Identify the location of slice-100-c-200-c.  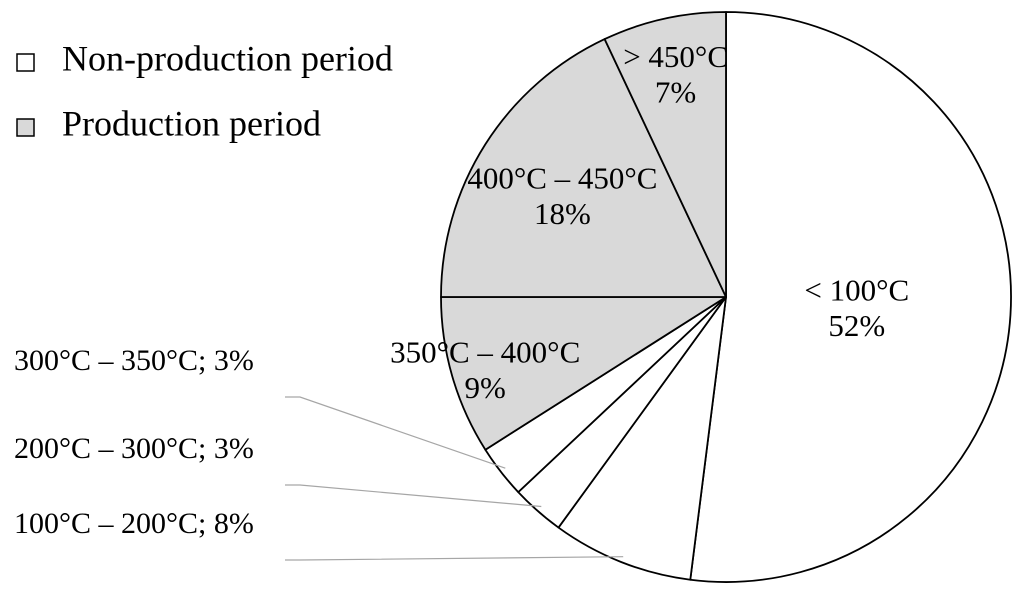
(642, 438).